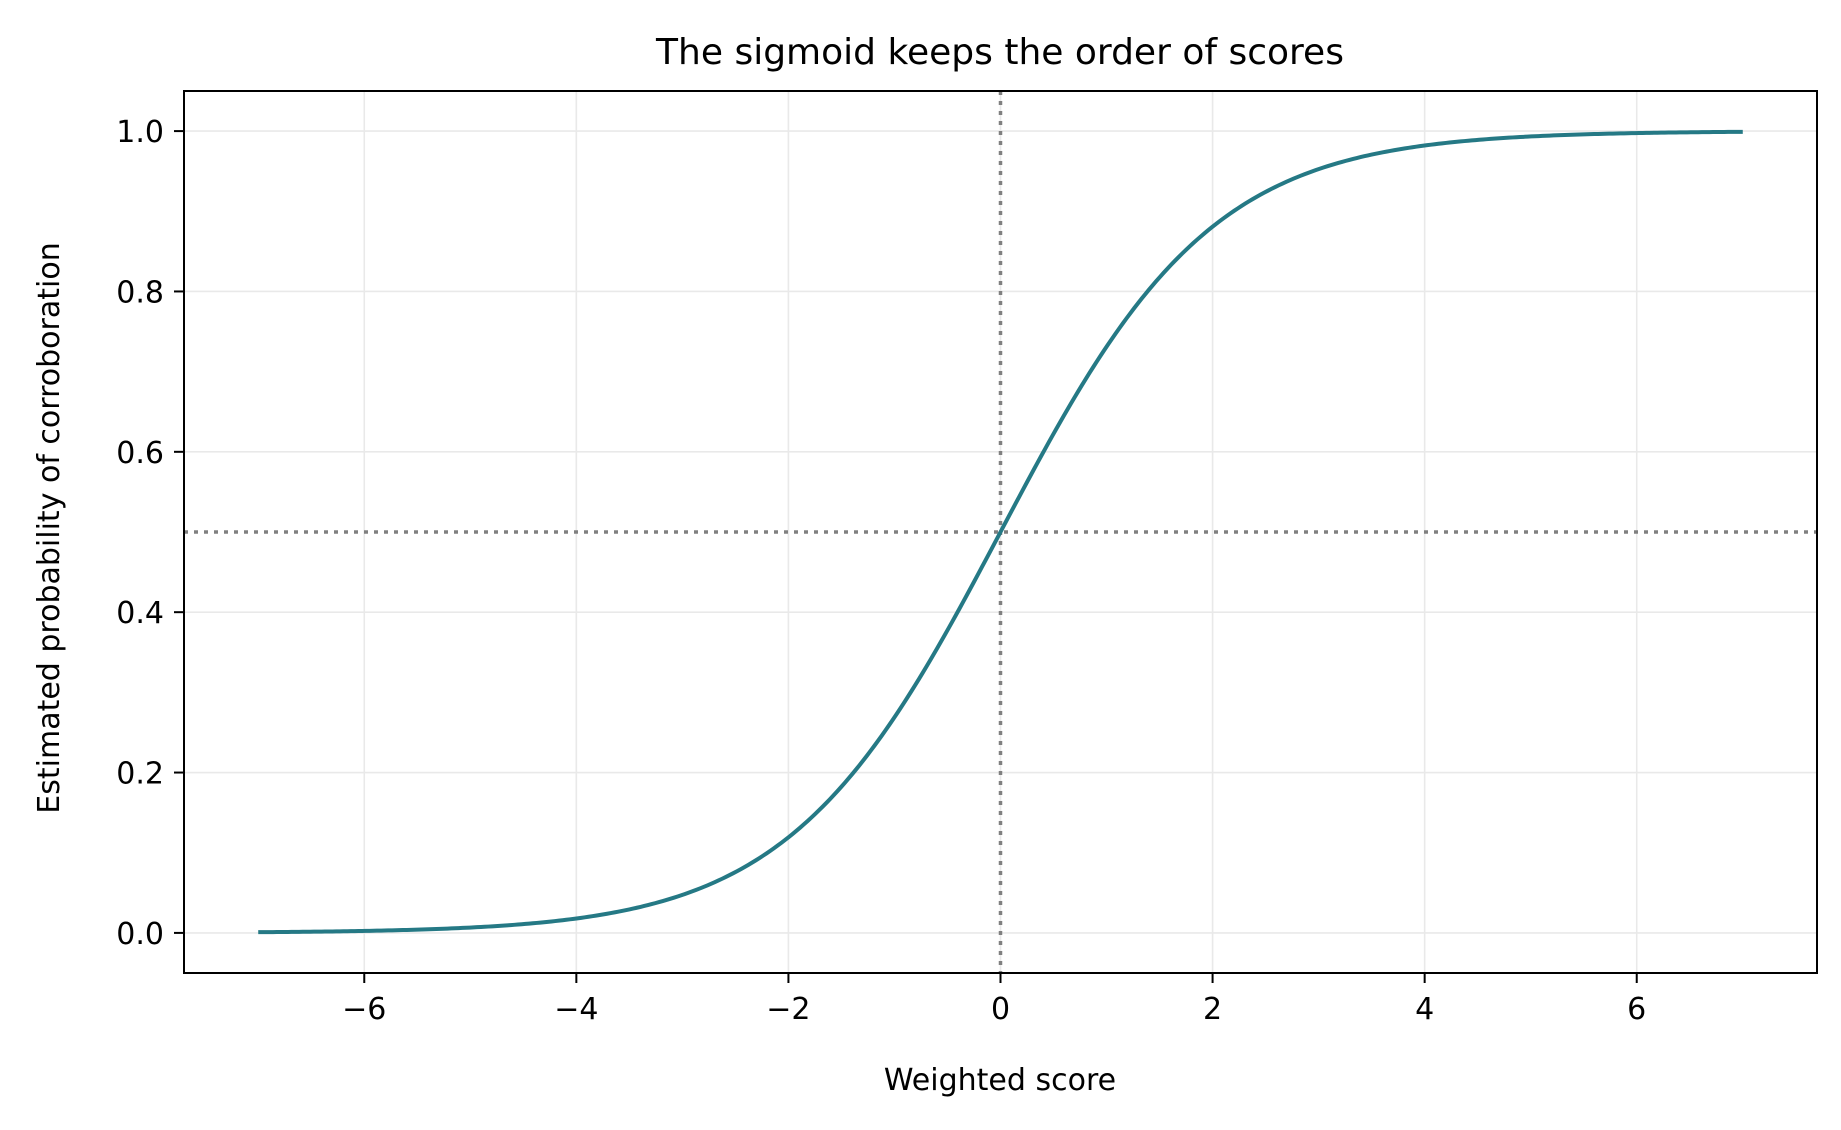 Image resolution: width=1841 pixels, height=1130 pixels. Describe the element at coordinates (1212, 1009) in the screenshot. I see `x-tick-label: 2` at that location.